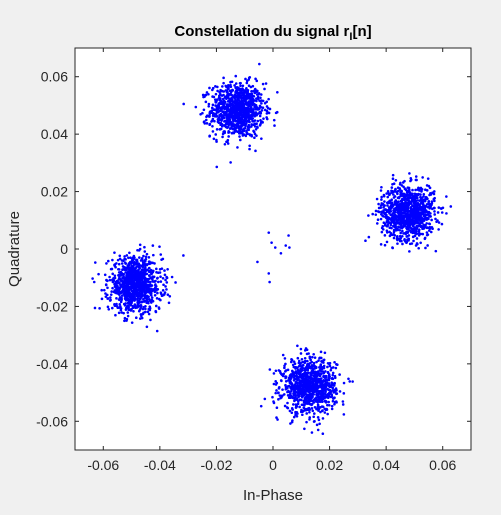 Image resolution: width=501 pixels, height=515 pixels. Describe the element at coordinates (272, 33) in the screenshot. I see `chart-title: Constellation du signal rI[n]` at that location.